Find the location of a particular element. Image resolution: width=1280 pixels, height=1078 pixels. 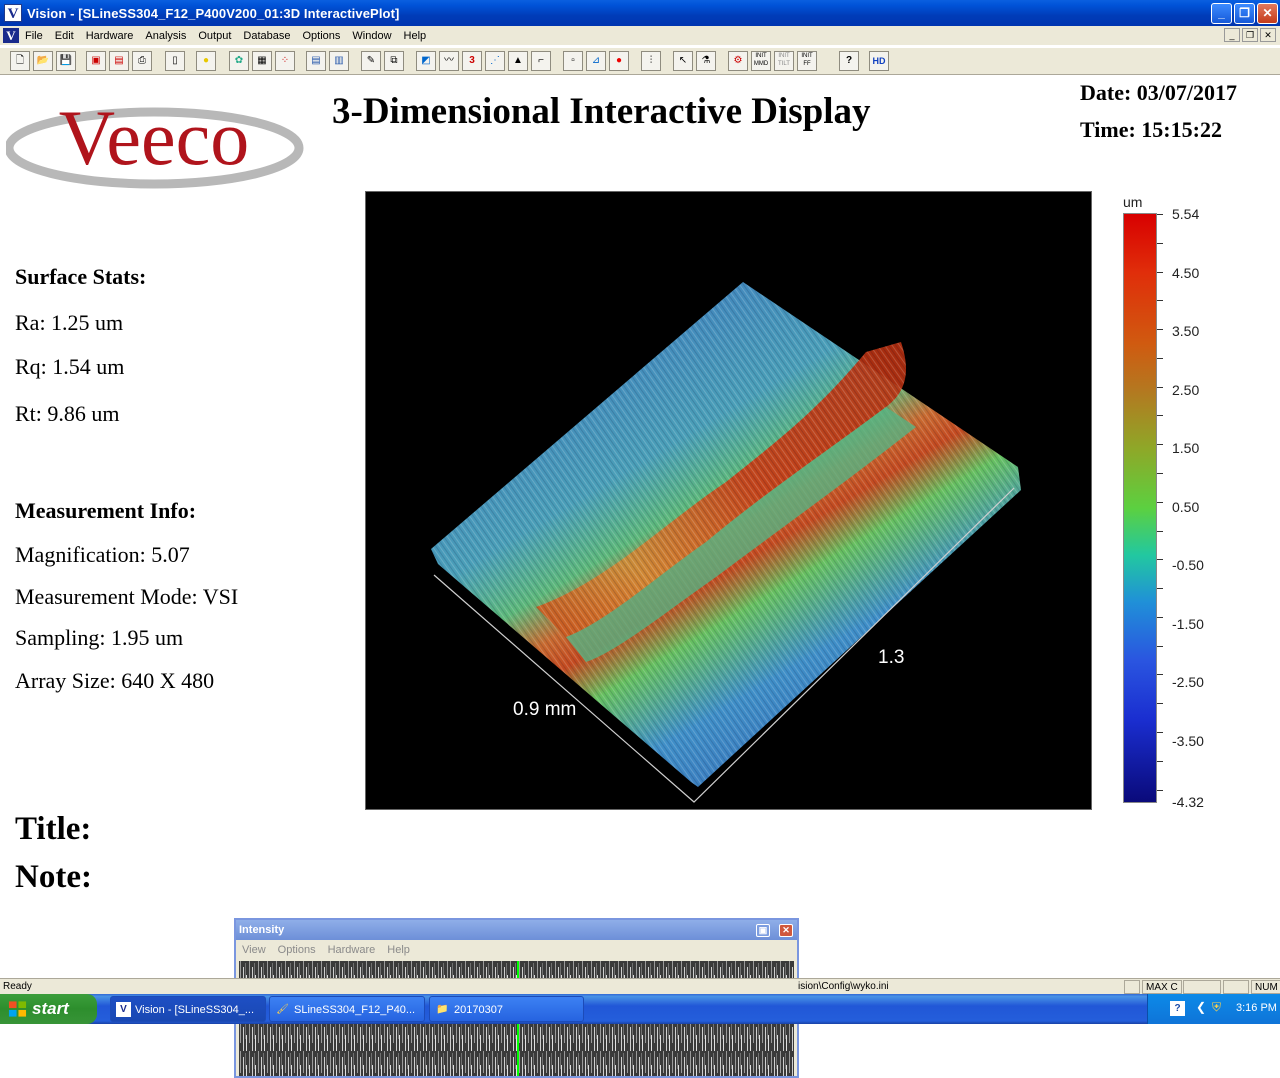

start-button: start is located at coordinates (48, 1009).